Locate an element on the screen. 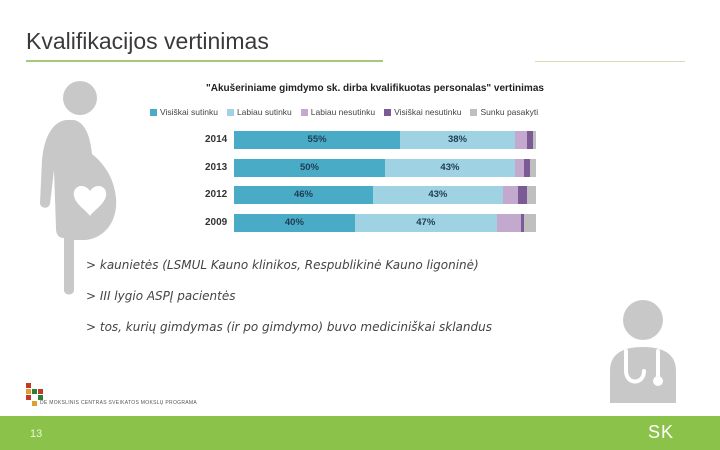  legend-label: Visiškai nesutinku is located at coordinates (428, 112).